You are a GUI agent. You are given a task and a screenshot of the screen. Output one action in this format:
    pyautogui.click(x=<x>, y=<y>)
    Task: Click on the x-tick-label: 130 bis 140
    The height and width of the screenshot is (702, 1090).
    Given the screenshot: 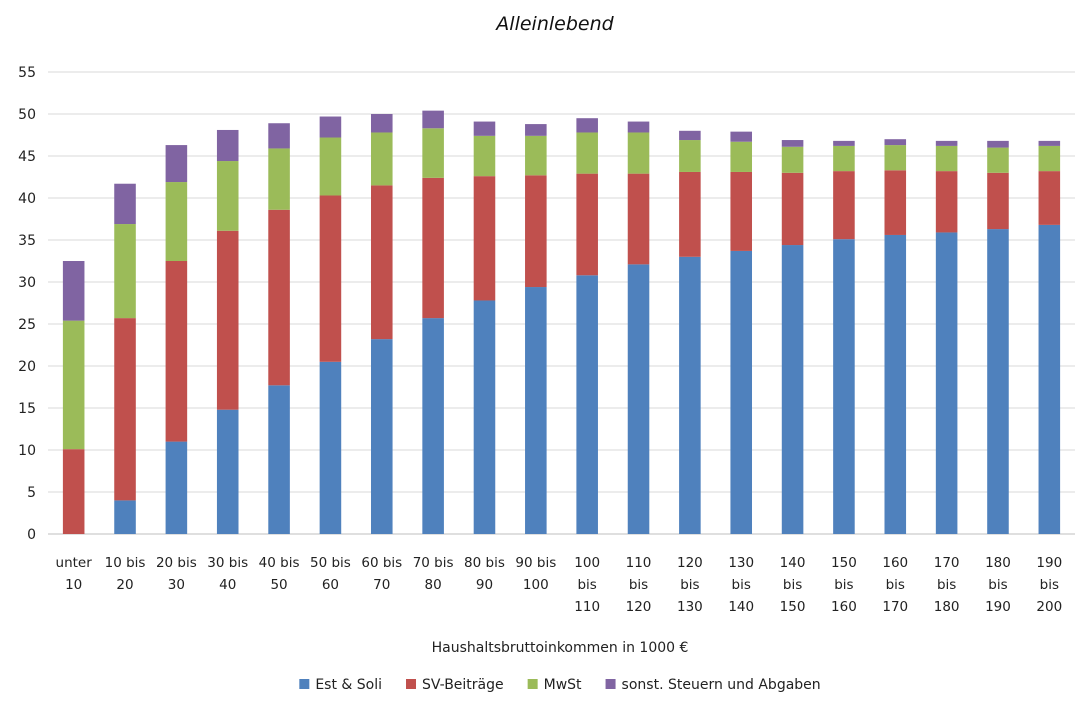 What is the action you would take?
    pyautogui.click(x=741, y=585)
    